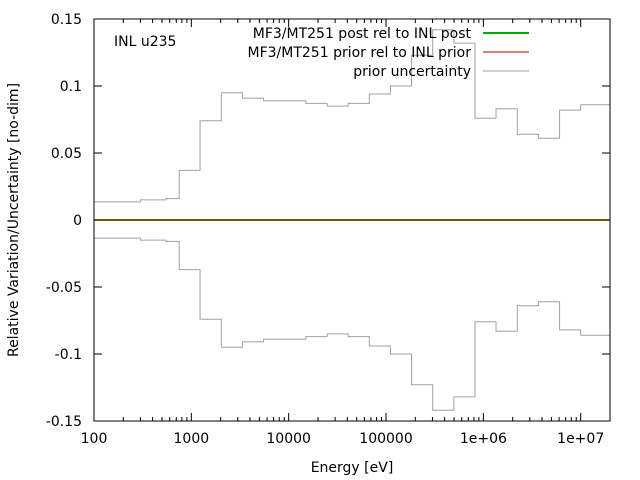  What do you see at coordinates (66, 20) in the screenshot?
I see `y-tick-label: 0.15` at bounding box center [66, 20].